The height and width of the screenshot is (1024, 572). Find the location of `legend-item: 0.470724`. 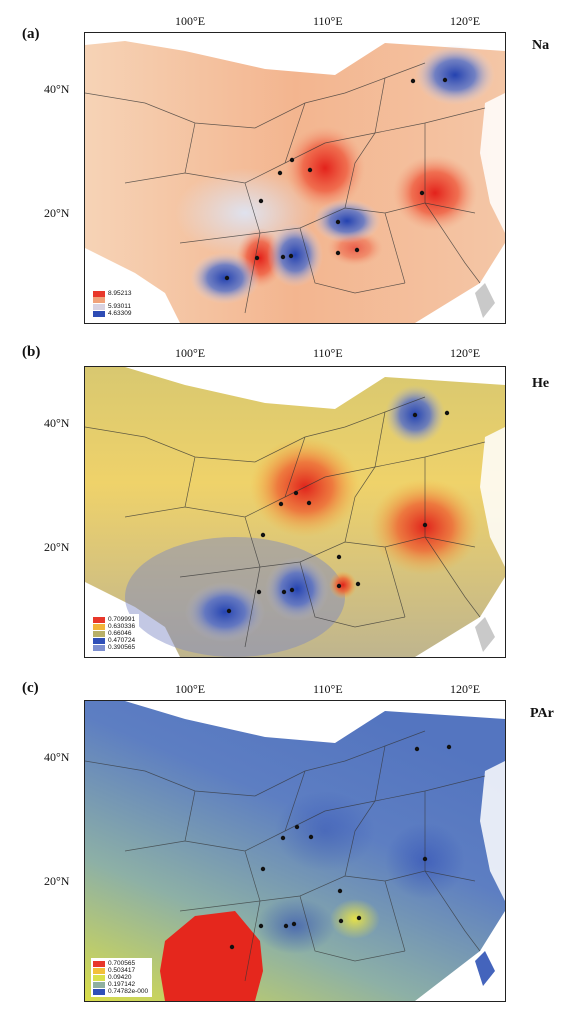

legend-item: 0.470724 is located at coordinates (114, 640).